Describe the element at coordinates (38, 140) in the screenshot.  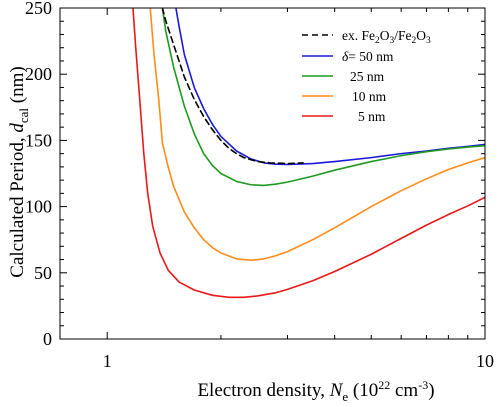
I see `y-tick-label: 150` at that location.